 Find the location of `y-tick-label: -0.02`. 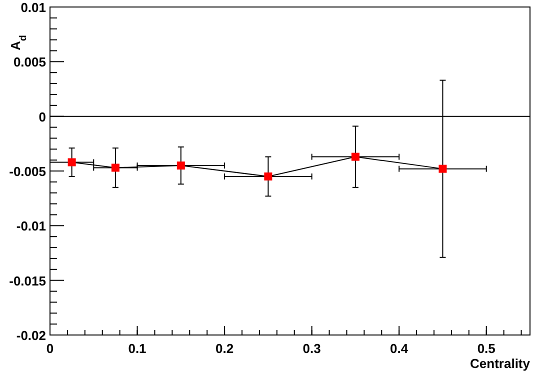

y-tick-label: -0.02 is located at coordinates (31, 335).